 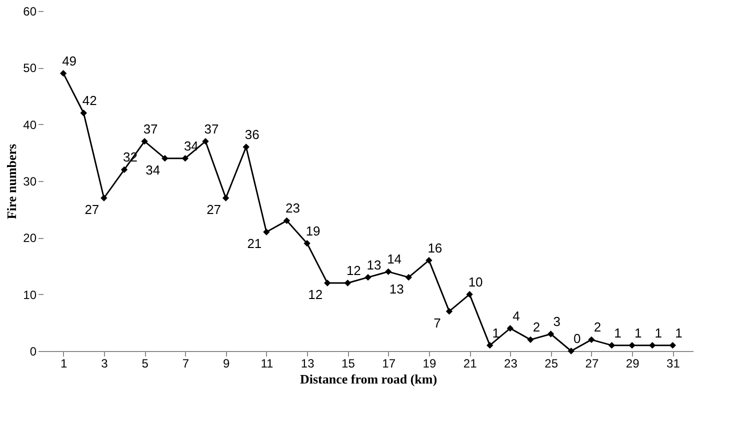 I want to click on x-tick-label: 23, so click(x=511, y=363).